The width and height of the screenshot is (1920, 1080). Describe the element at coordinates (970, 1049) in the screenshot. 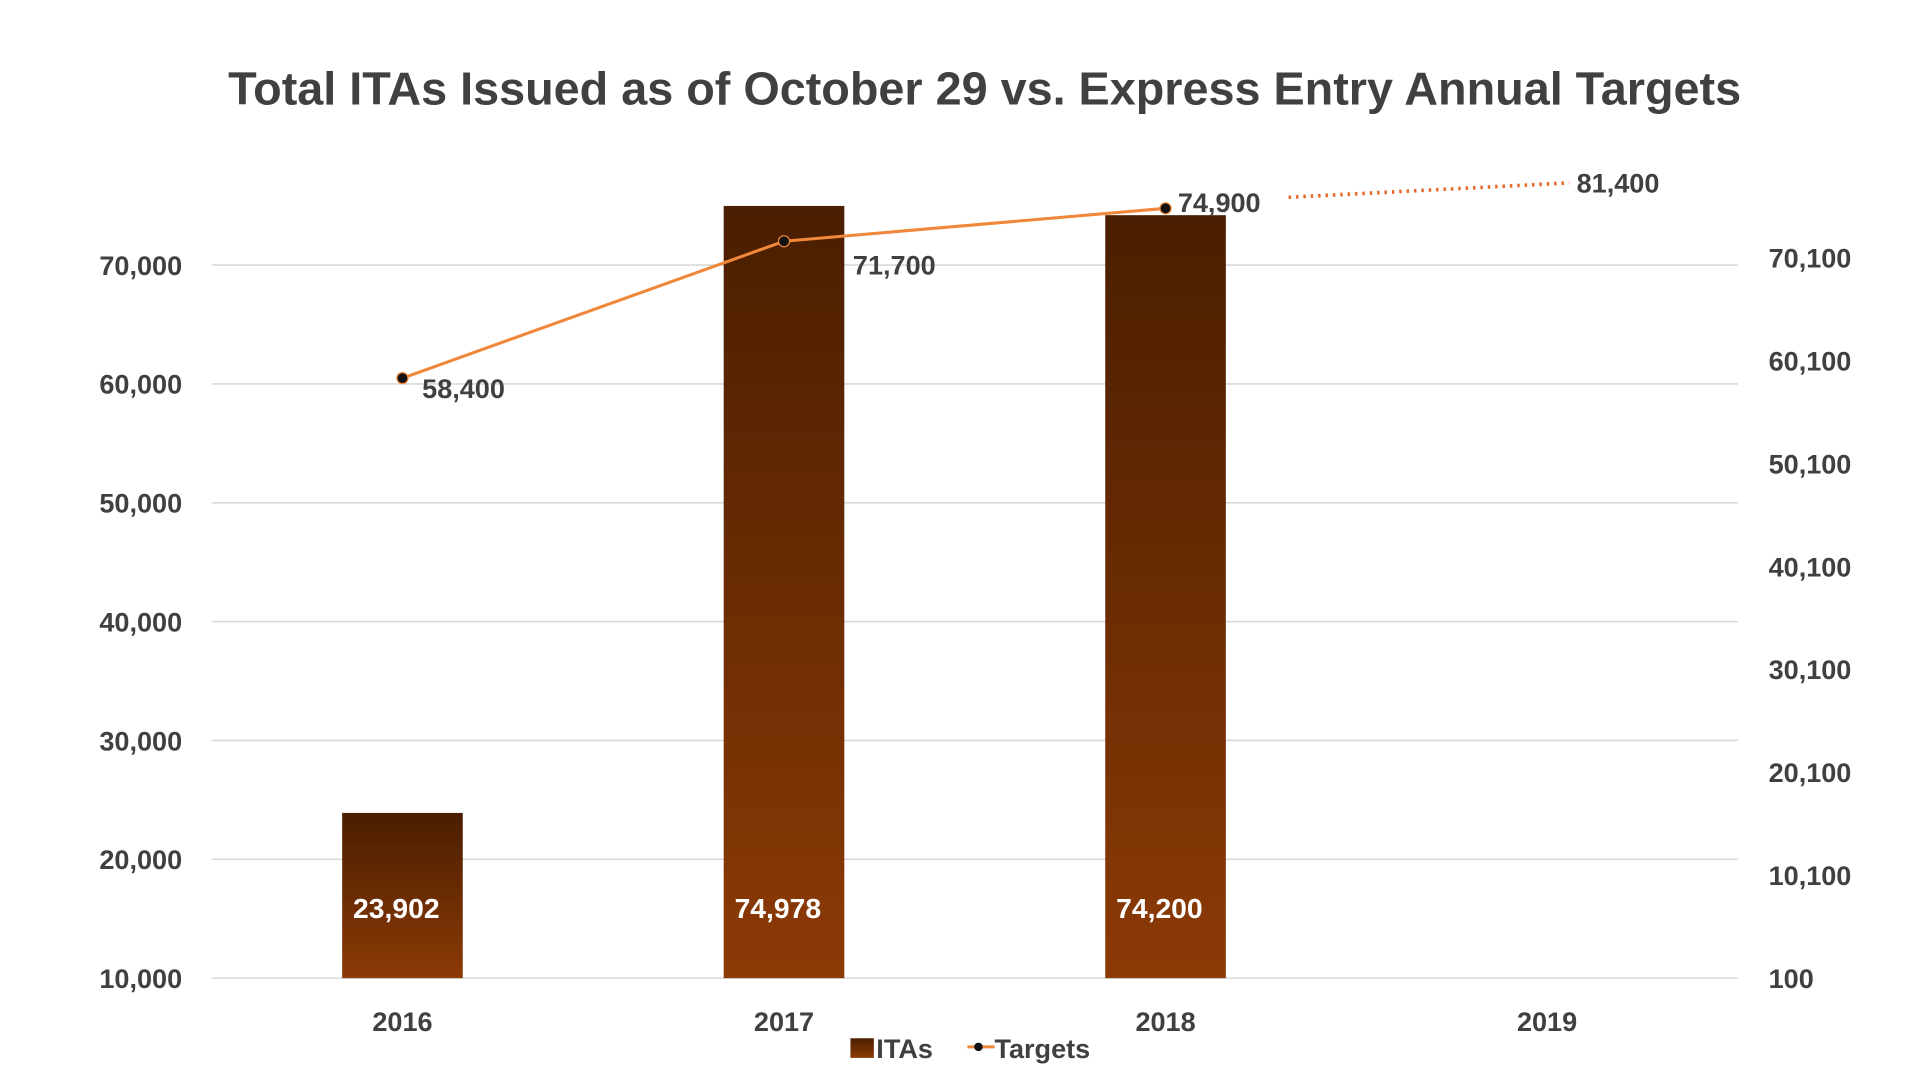

I see `legend: ITAs Targets` at that location.